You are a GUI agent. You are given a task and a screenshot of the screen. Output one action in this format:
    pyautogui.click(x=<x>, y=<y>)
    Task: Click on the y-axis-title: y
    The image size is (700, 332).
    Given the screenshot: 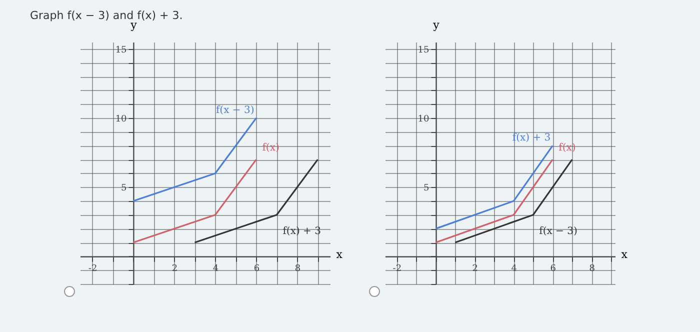 What is the action you would take?
    pyautogui.click(x=436, y=25)
    